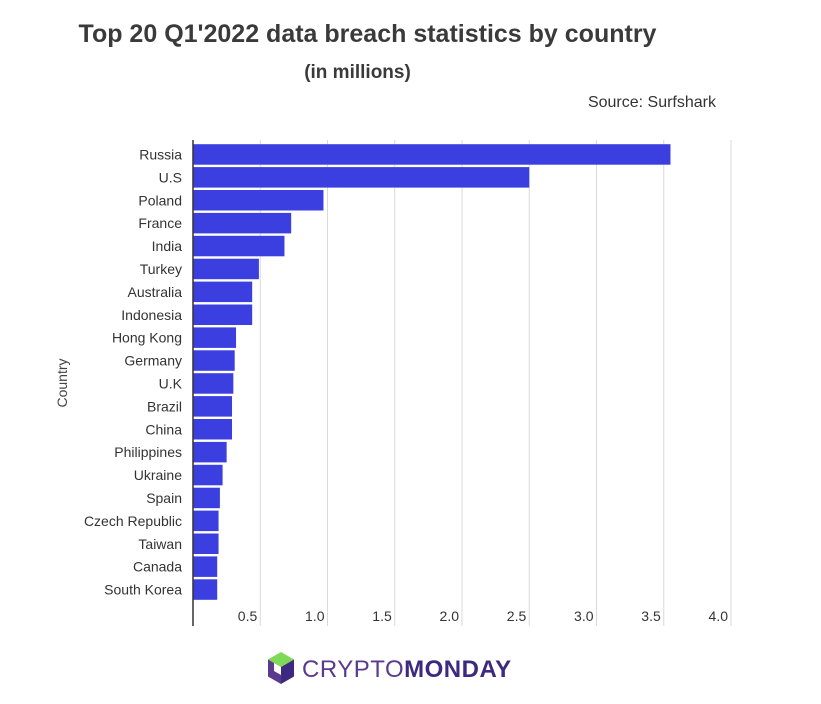 Image resolution: width=821 pixels, height=704 pixels. What do you see at coordinates (133, 521) in the screenshot?
I see `category-label: Czech Republic` at bounding box center [133, 521].